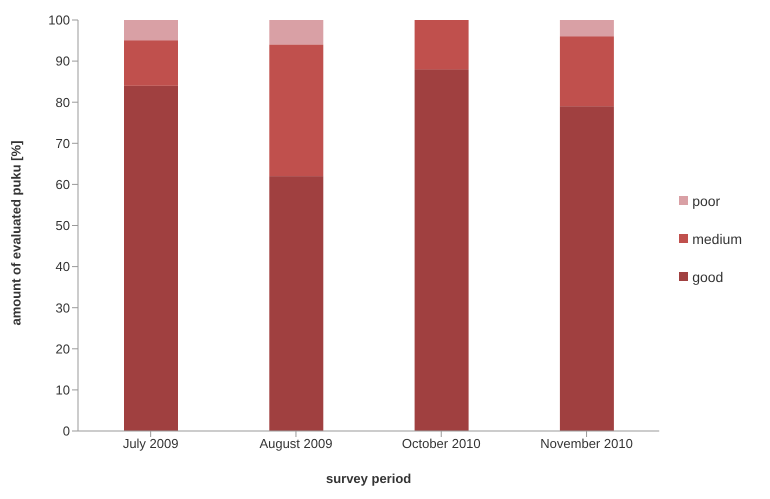 The height and width of the screenshot is (499, 770). I want to click on x-tick-label: July 2009, so click(150, 444).